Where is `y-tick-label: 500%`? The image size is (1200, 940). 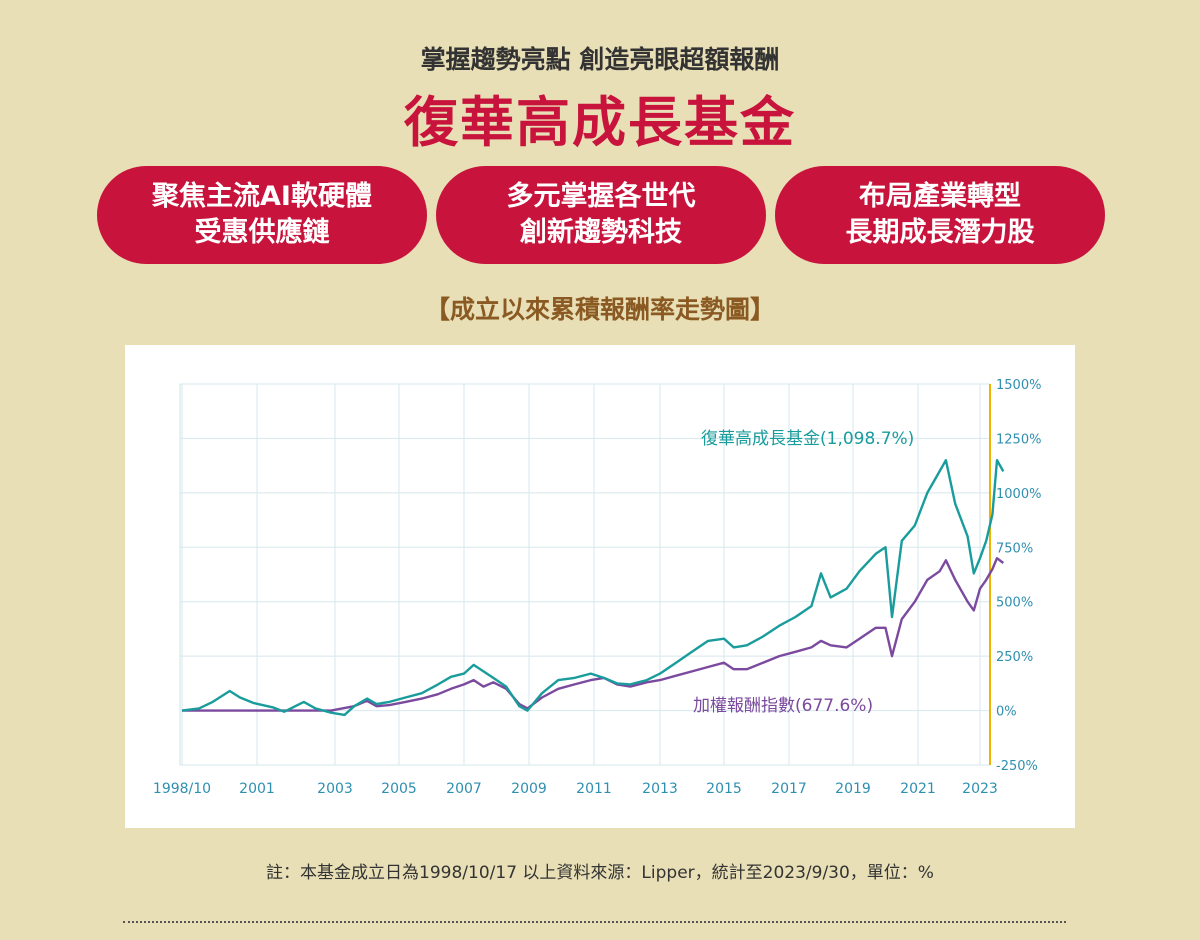 y-tick-label: 500% is located at coordinates (1014, 603).